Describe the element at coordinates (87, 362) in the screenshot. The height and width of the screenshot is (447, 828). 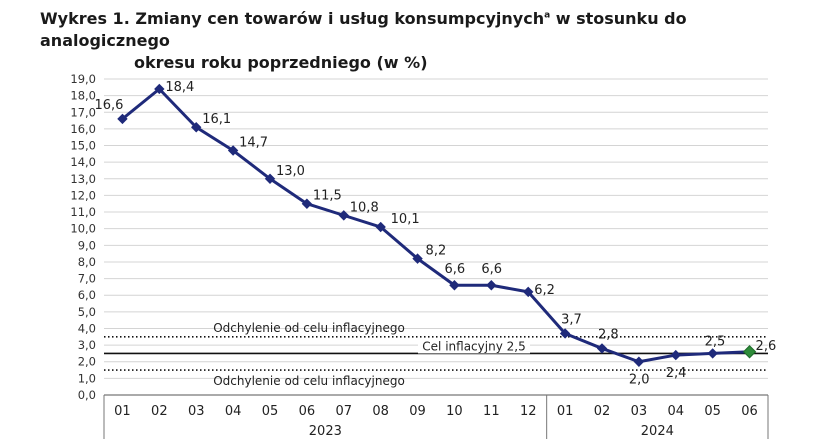
I see `y-tick-label: 2,0` at that location.